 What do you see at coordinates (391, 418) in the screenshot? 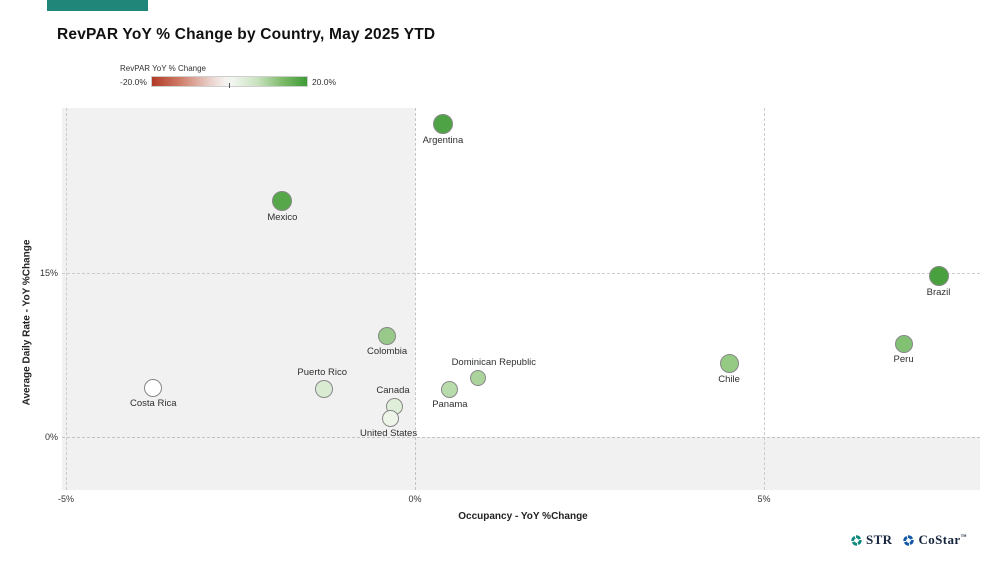
I see `data-point-united-states` at bounding box center [391, 418].